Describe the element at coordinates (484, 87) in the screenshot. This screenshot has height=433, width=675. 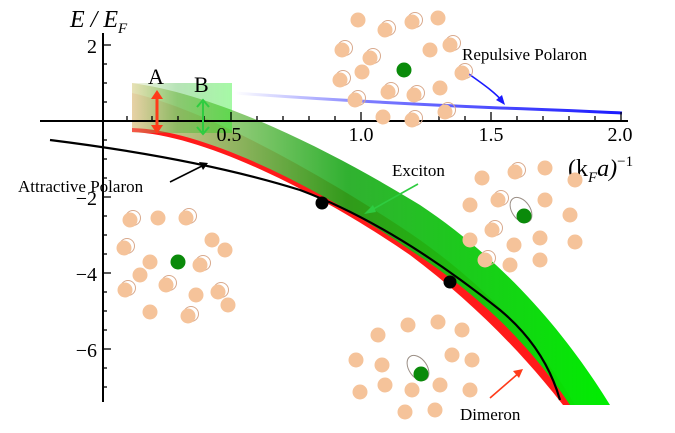
I see `repulsive-pointer` at that location.